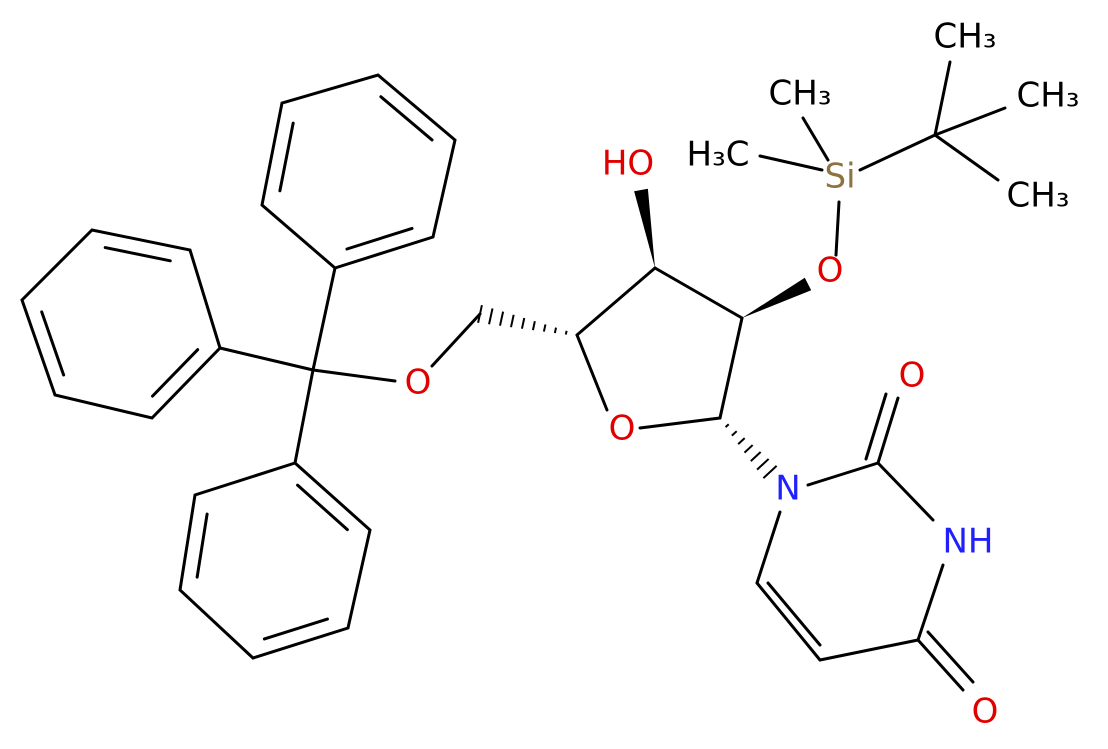 This screenshot has width=1108, height=749. What do you see at coordinates (718, 155) in the screenshot?
I see `atom-label: H₃C` at bounding box center [718, 155].